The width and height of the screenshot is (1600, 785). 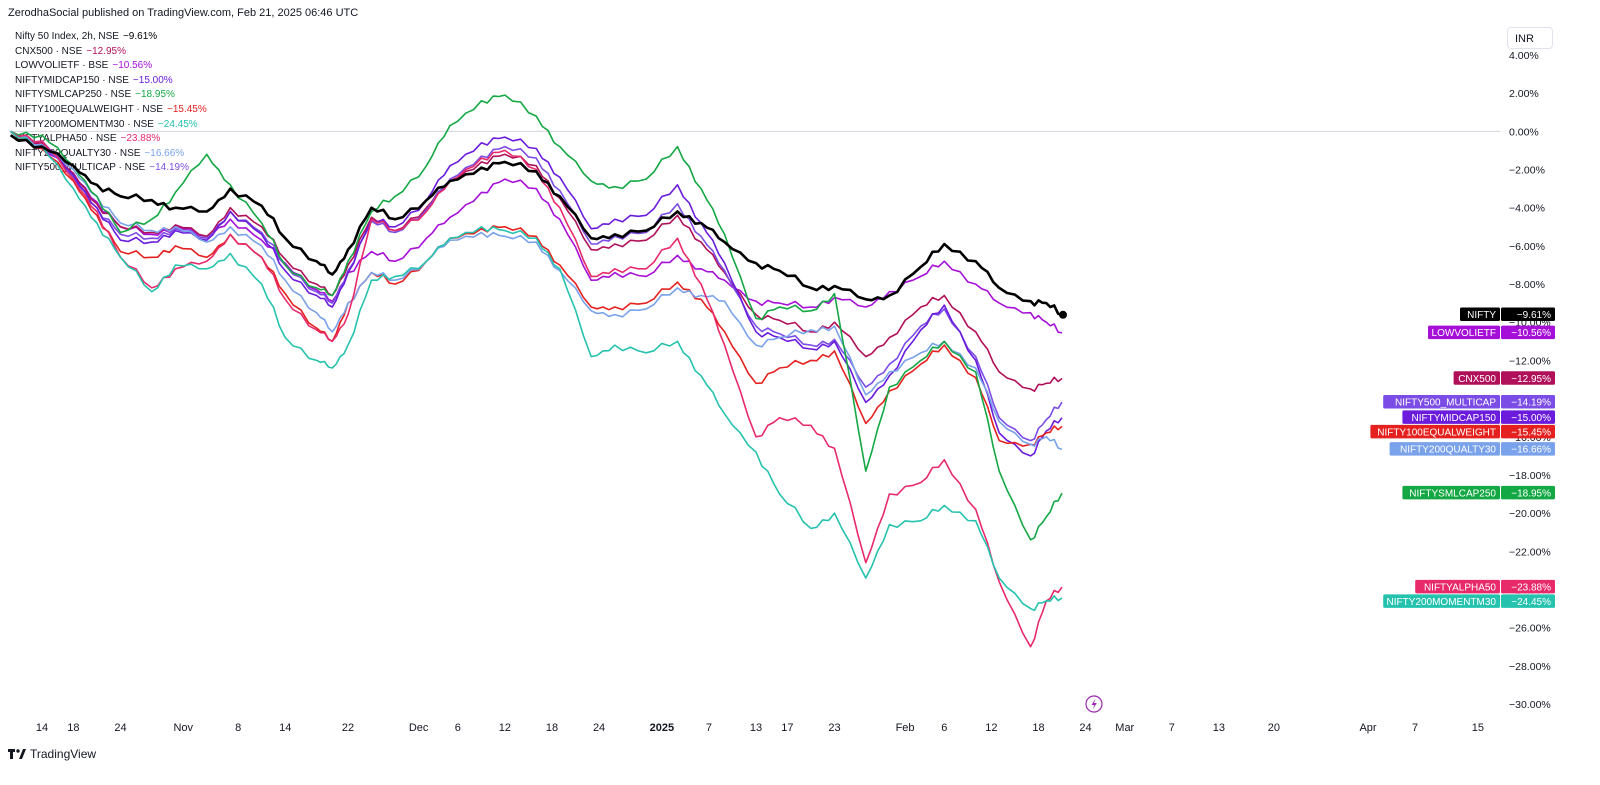 I want to click on y-tick-label: −12.00%, so click(x=1530, y=361).